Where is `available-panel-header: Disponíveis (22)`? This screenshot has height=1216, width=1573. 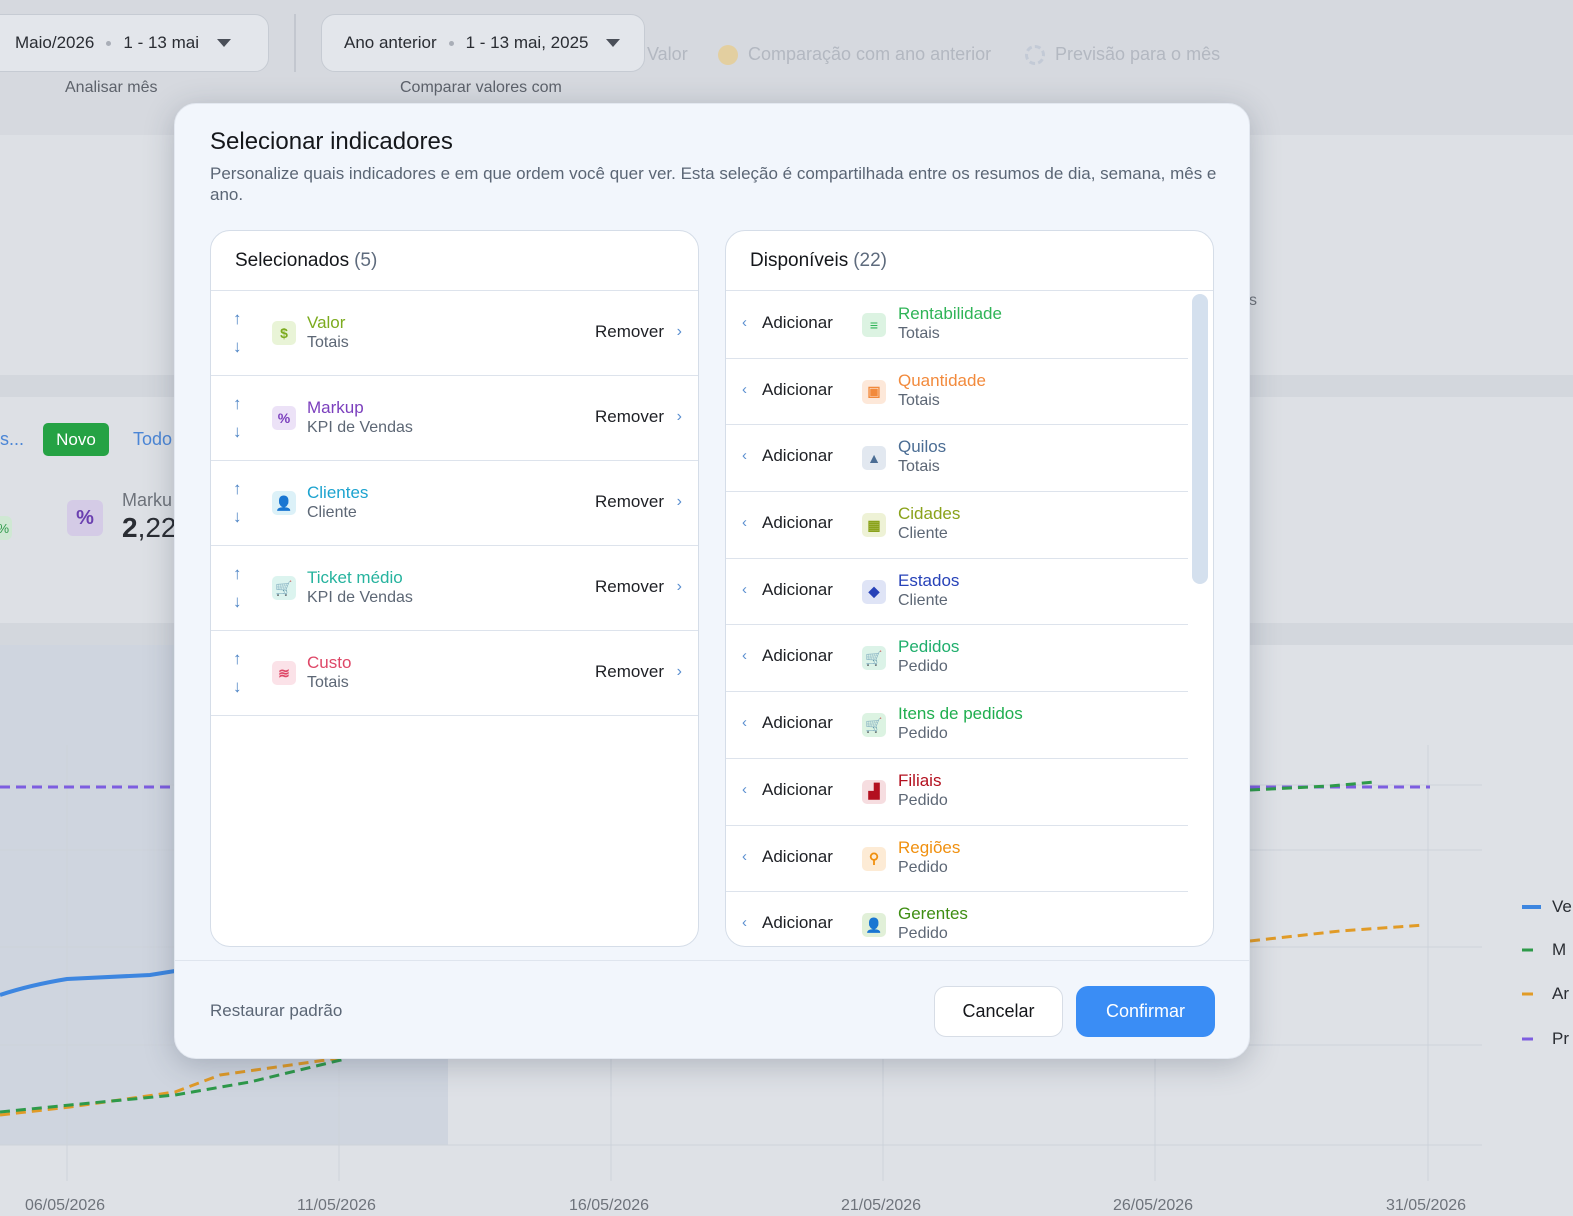 available-panel-header: Disponíveis (22) is located at coordinates (969, 261).